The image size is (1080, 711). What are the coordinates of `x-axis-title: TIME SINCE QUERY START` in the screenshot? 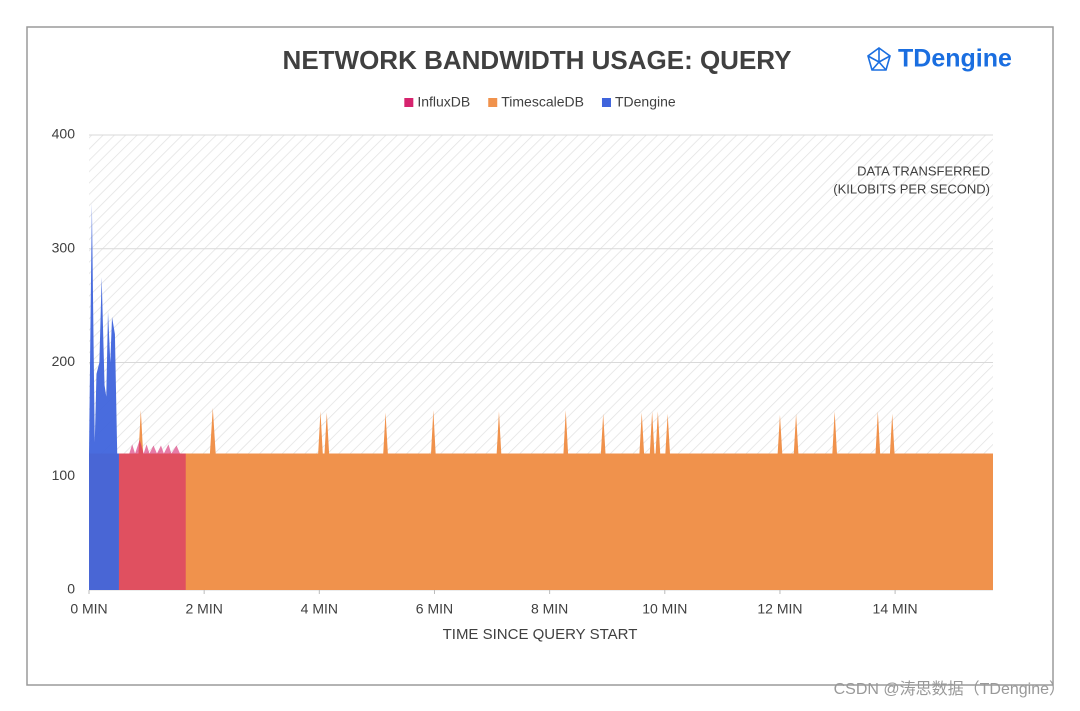 It's located at (540, 634).